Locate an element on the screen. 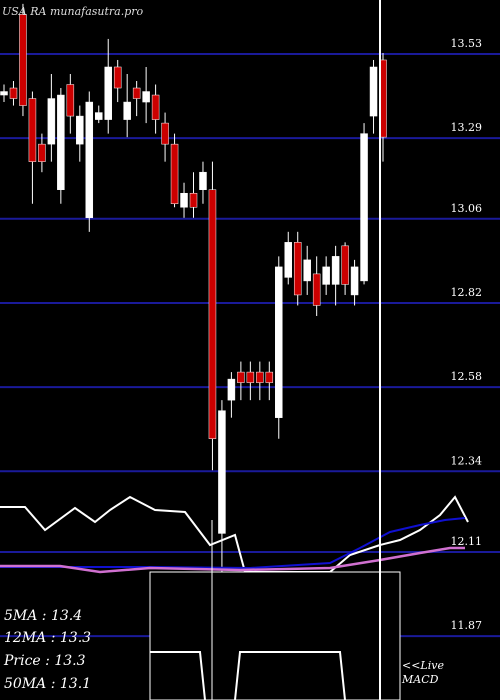 The width and height of the screenshot is (500, 700). info-text: 12MA : 13.3 is located at coordinates (47, 638).